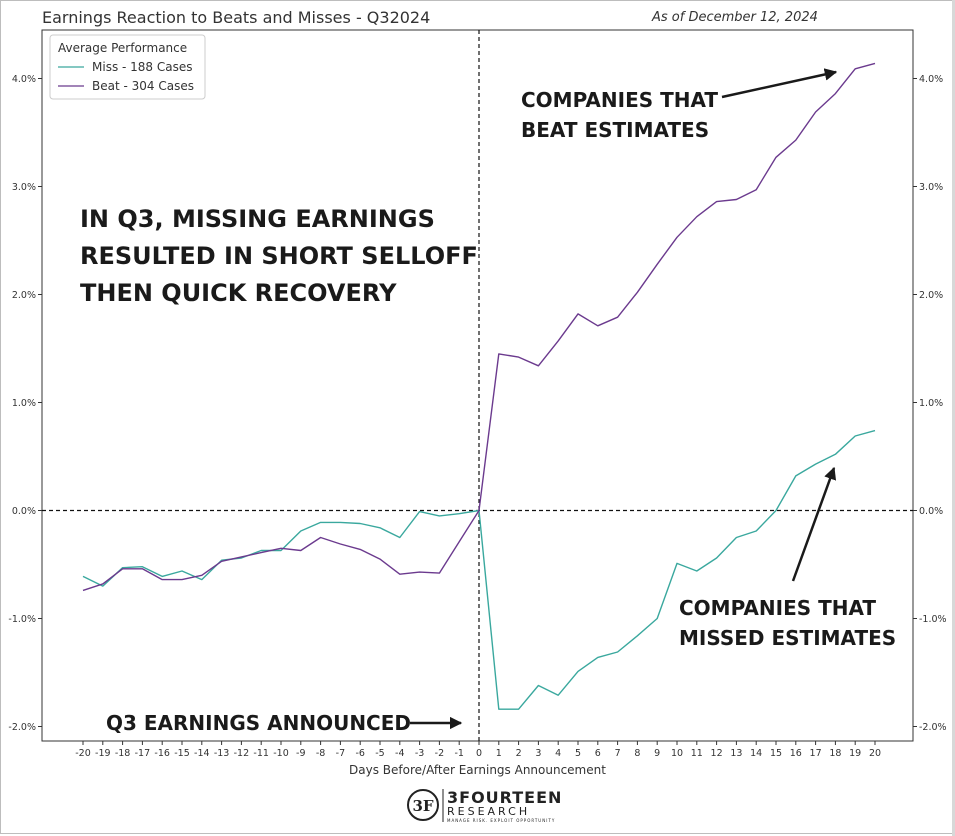 The image size is (955, 836). Describe the element at coordinates (142, 67) in the screenshot. I see `legend-miss-label: Miss - 188 Cases` at that location.